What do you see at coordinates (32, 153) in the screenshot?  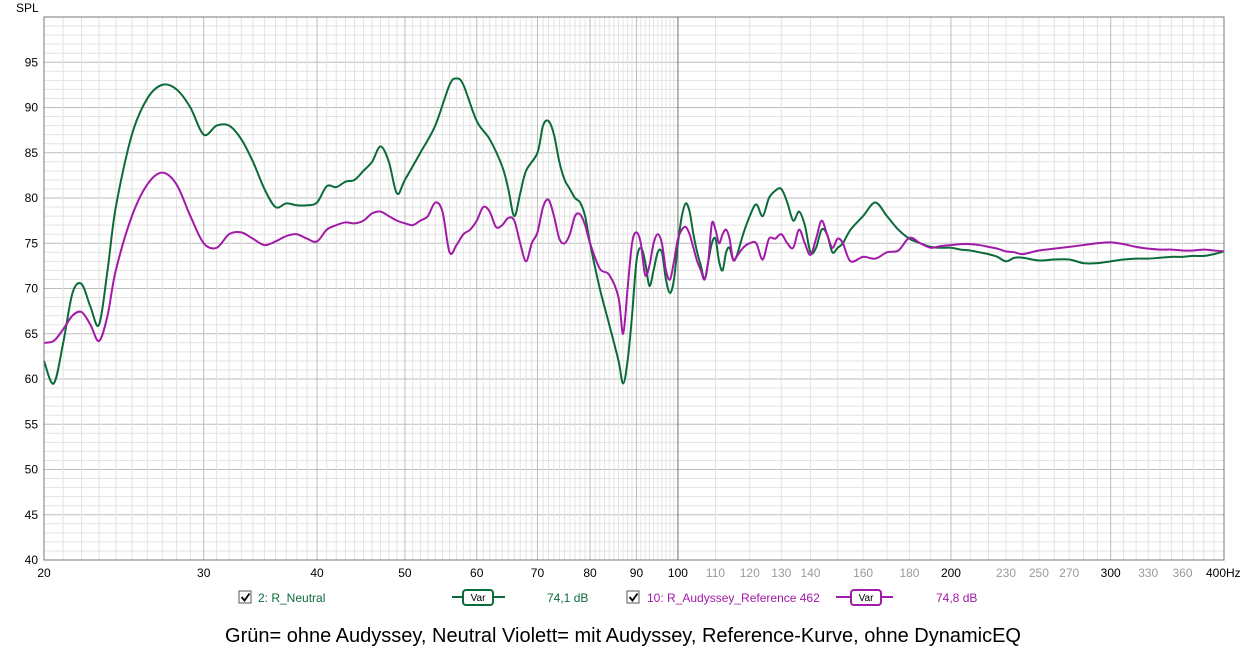 I see `y-tick-label: 85` at bounding box center [32, 153].